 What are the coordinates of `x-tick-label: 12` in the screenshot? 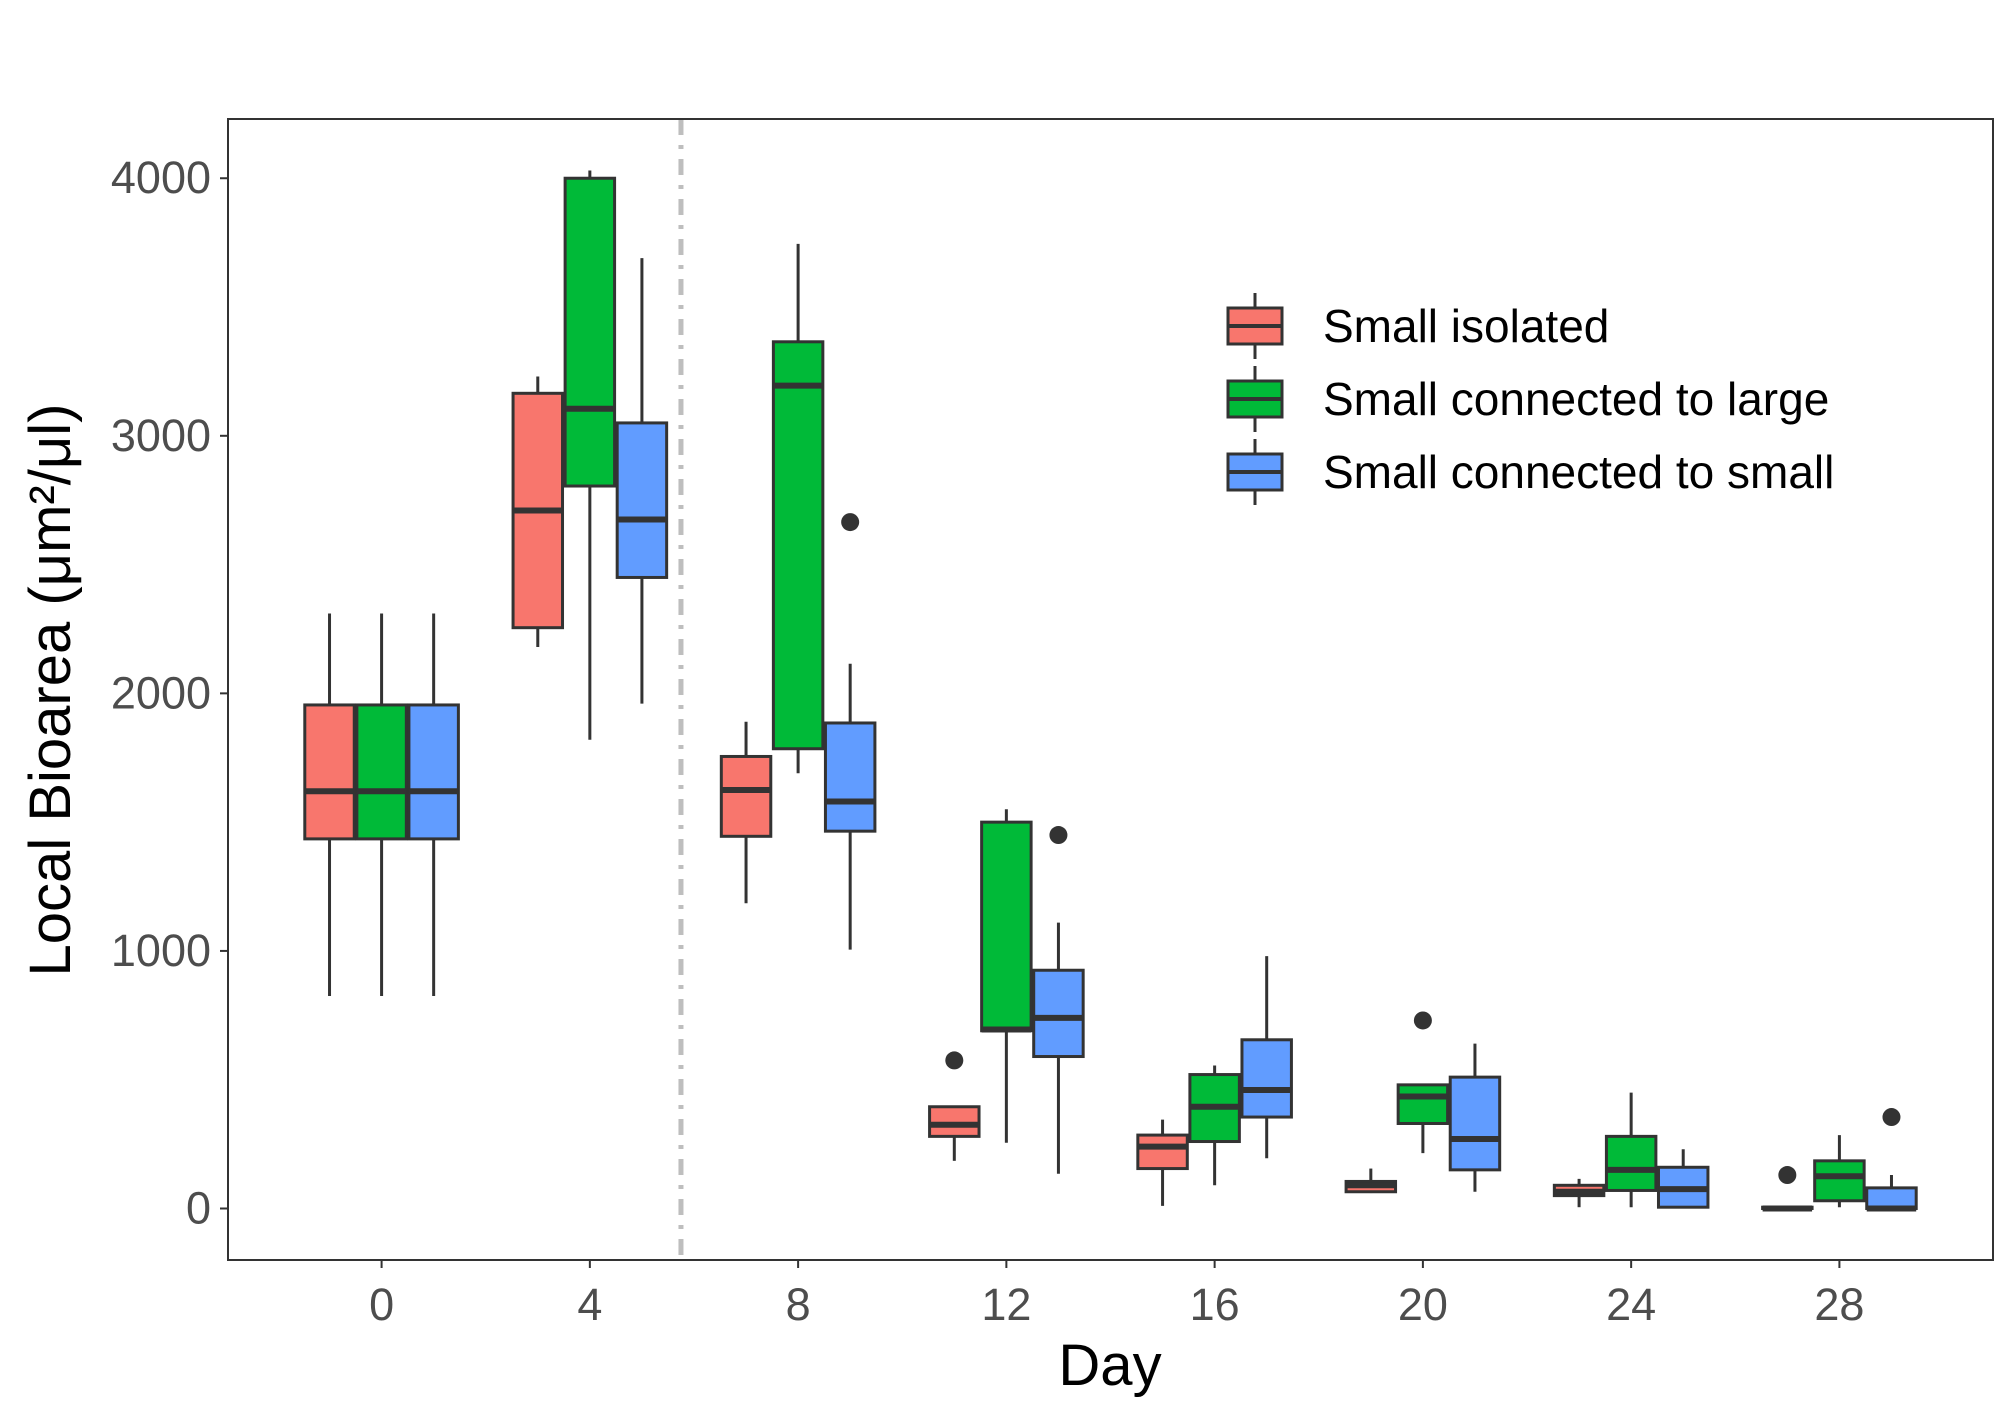 It's located at (1006, 1304).